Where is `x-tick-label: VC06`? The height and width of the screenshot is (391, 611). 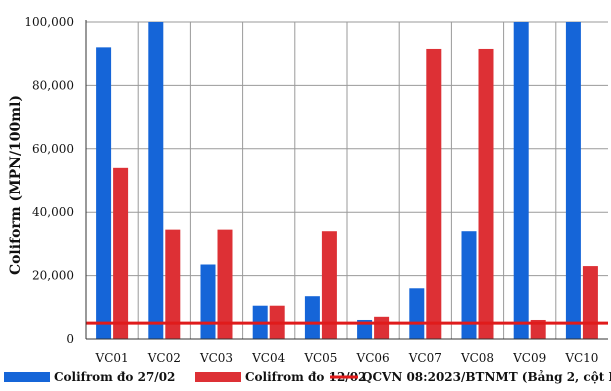
x-tick-label: VC06 is located at coordinates (373, 358).